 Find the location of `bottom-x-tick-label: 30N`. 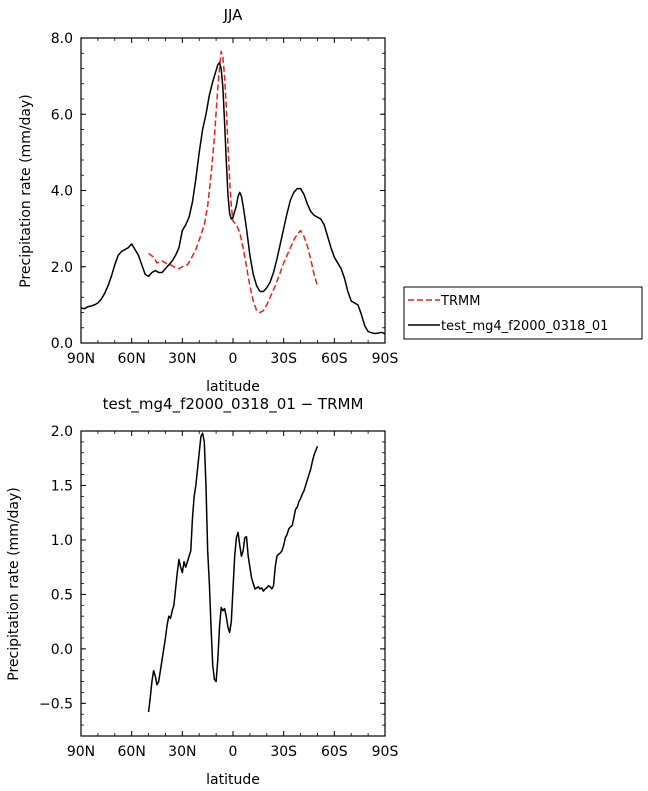

bottom-x-tick-label: 30N is located at coordinates (182, 752).